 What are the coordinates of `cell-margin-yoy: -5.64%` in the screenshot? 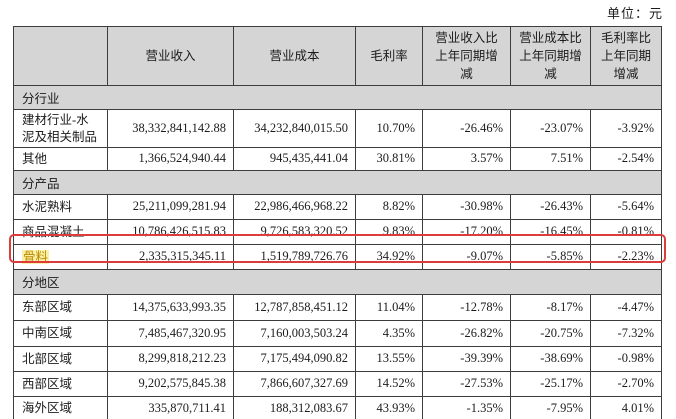 It's located at (626, 206).